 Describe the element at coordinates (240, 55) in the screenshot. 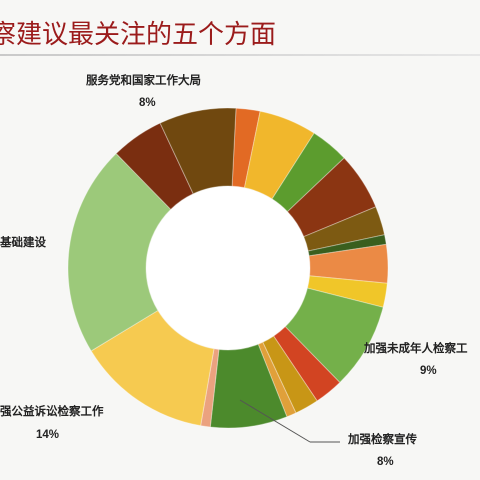

I see `title-divider` at that location.